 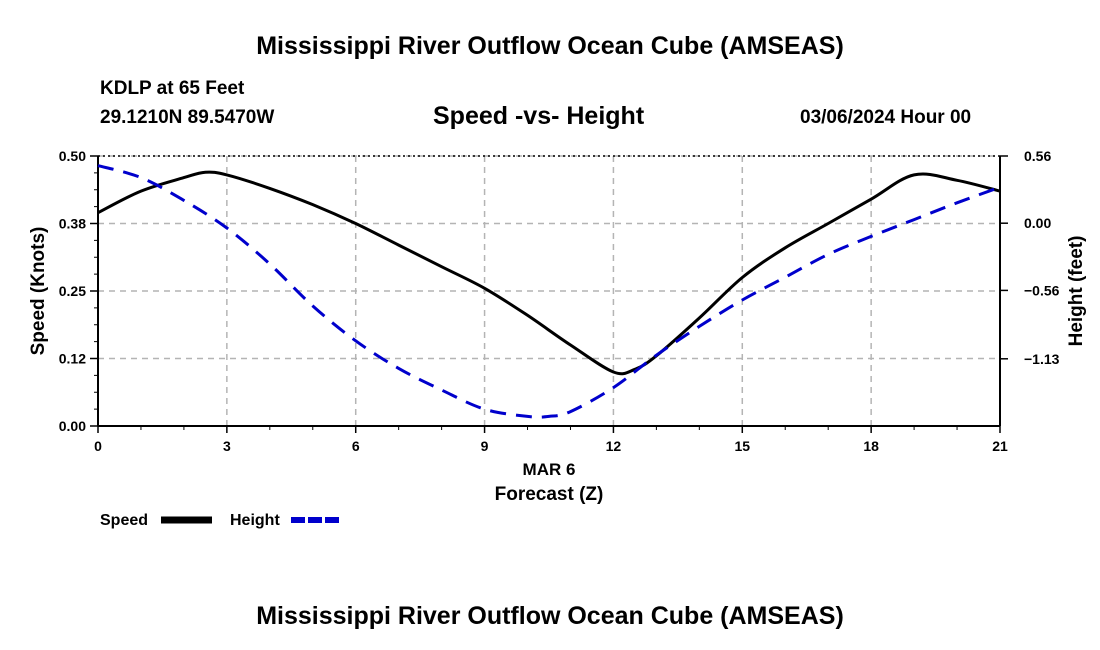 What do you see at coordinates (549, 494) in the screenshot?
I see `x-axis-title: Forecast (Z)` at bounding box center [549, 494].